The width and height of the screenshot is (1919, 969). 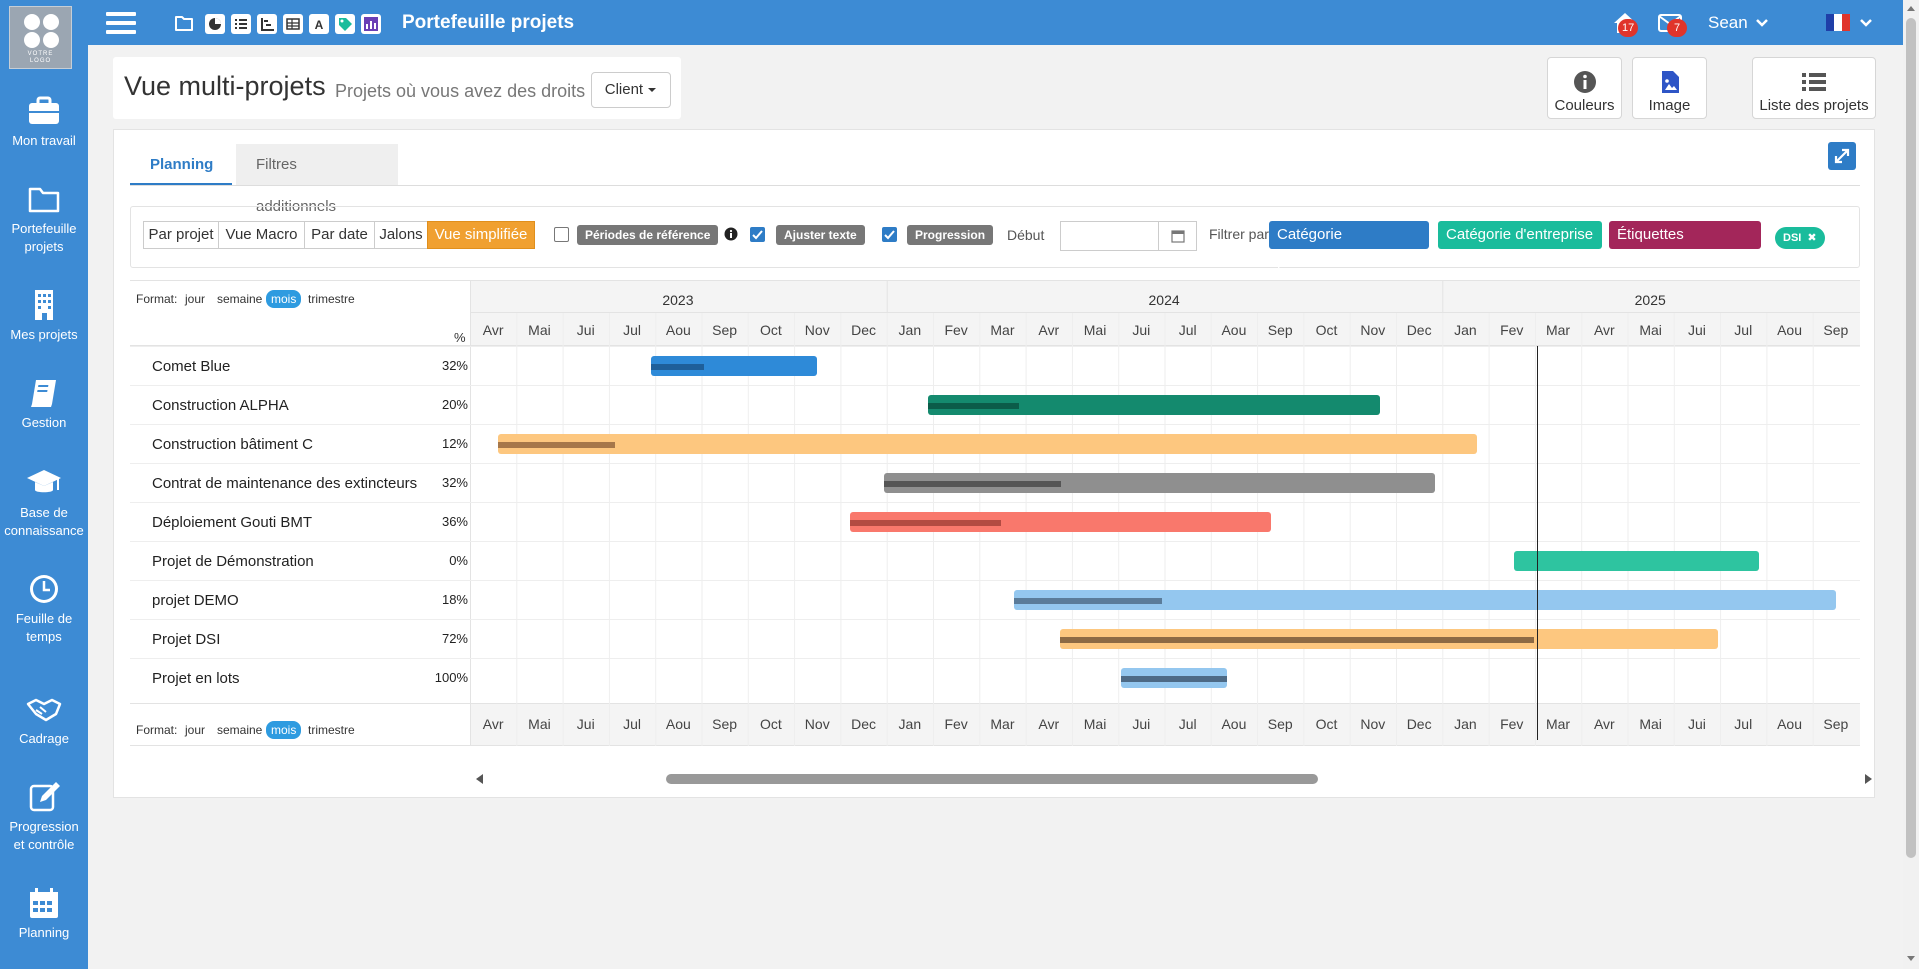 What do you see at coordinates (480, 779) in the screenshot?
I see `scroll-left-icon` at bounding box center [480, 779].